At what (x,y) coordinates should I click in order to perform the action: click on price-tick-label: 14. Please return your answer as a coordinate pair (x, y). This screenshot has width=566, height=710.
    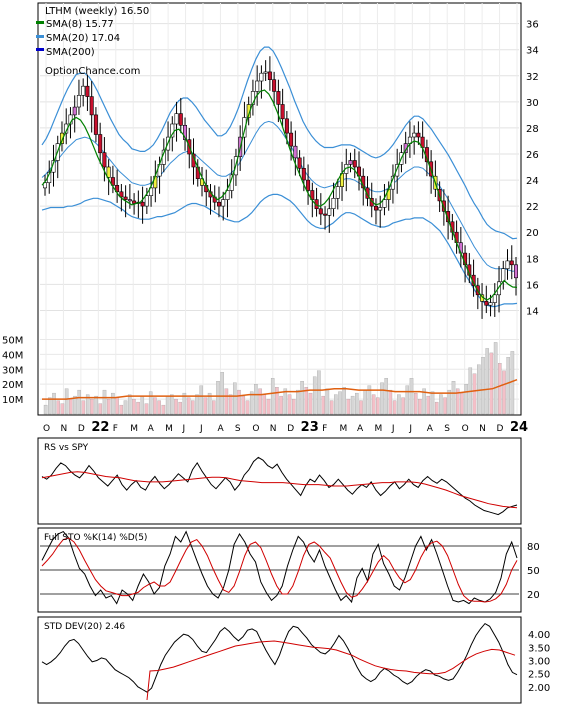
    Looking at the image, I should click on (532, 311).